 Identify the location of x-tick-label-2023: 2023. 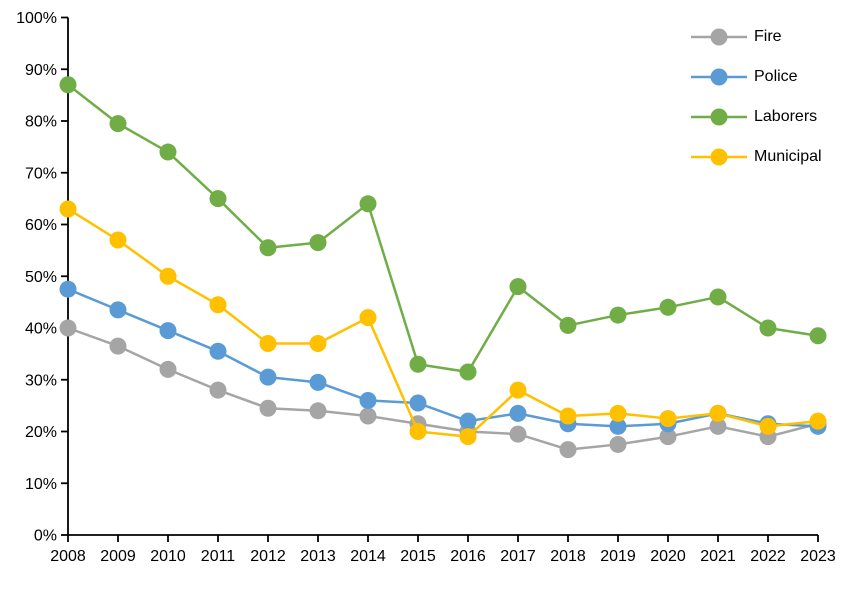
(818, 556).